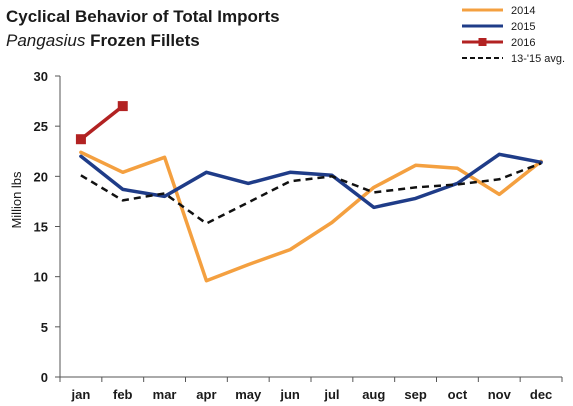 This screenshot has width=573, height=406. I want to click on legend-label: 2016, so click(523, 43).